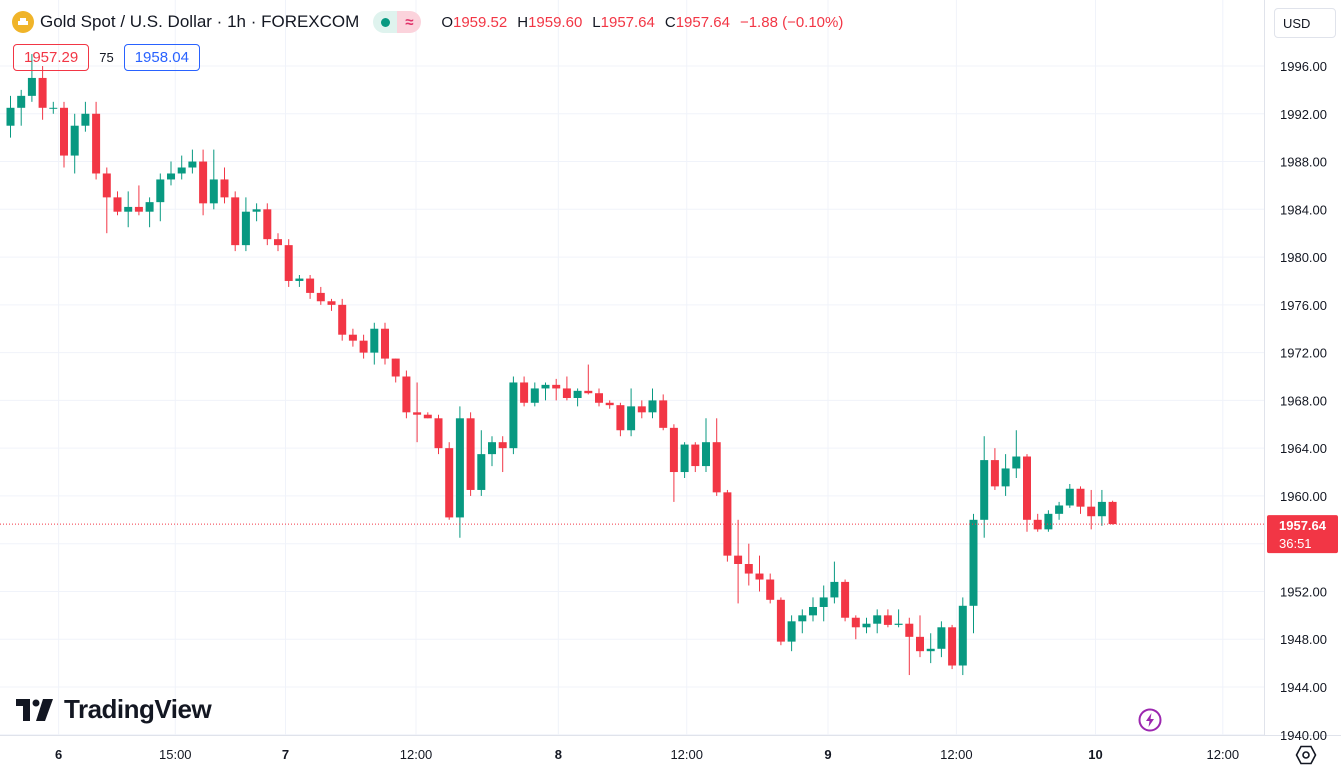  What do you see at coordinates (285, 754) in the screenshot?
I see `time-tick-label: 7` at bounding box center [285, 754].